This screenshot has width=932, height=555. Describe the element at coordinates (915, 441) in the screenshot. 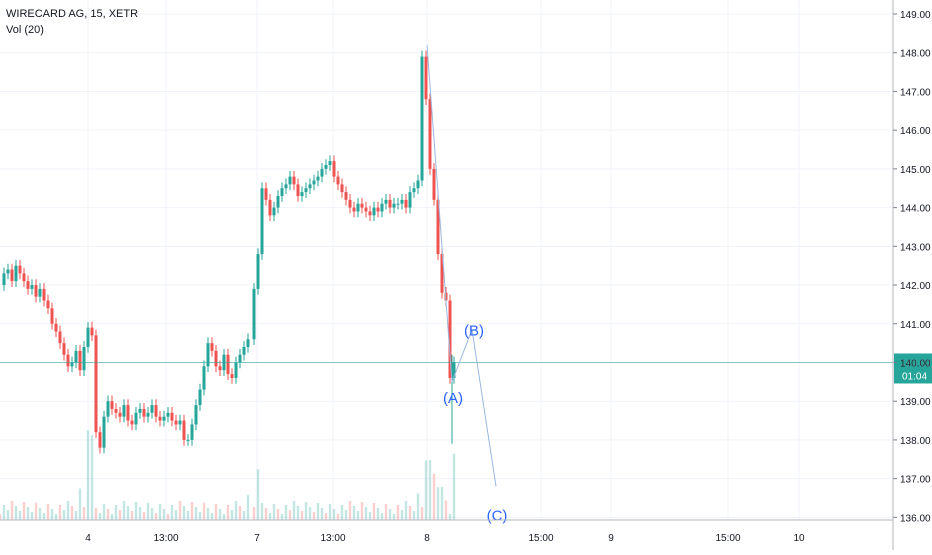

I see `price-tick-label: 138.00` at that location.